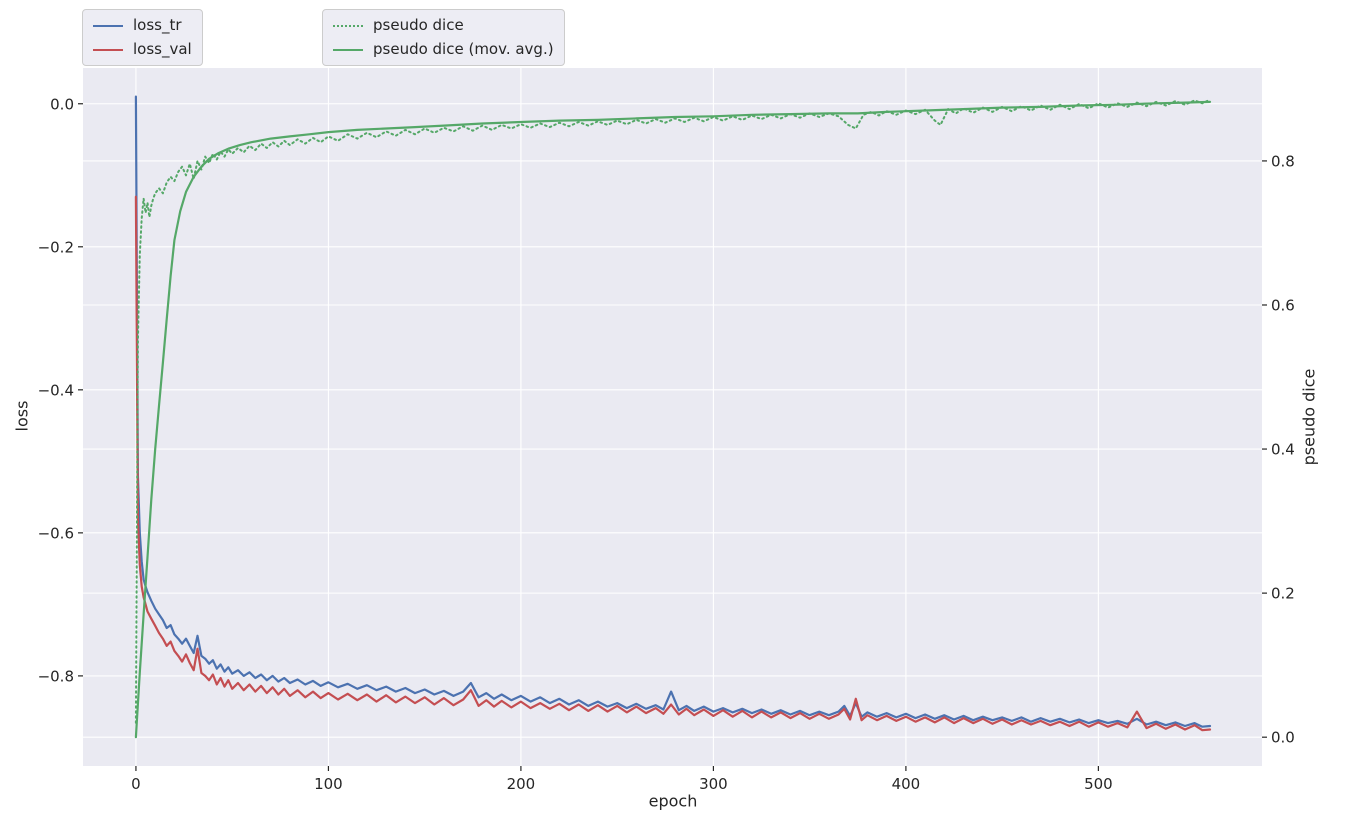 This screenshot has height=825, width=1357. What do you see at coordinates (1283, 594) in the screenshot?
I see `dice-tick-label: 0.2` at bounding box center [1283, 594].